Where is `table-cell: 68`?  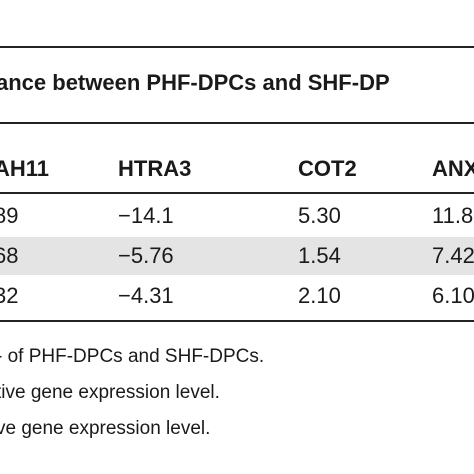
table-cell: 68 is located at coordinates (9, 255).